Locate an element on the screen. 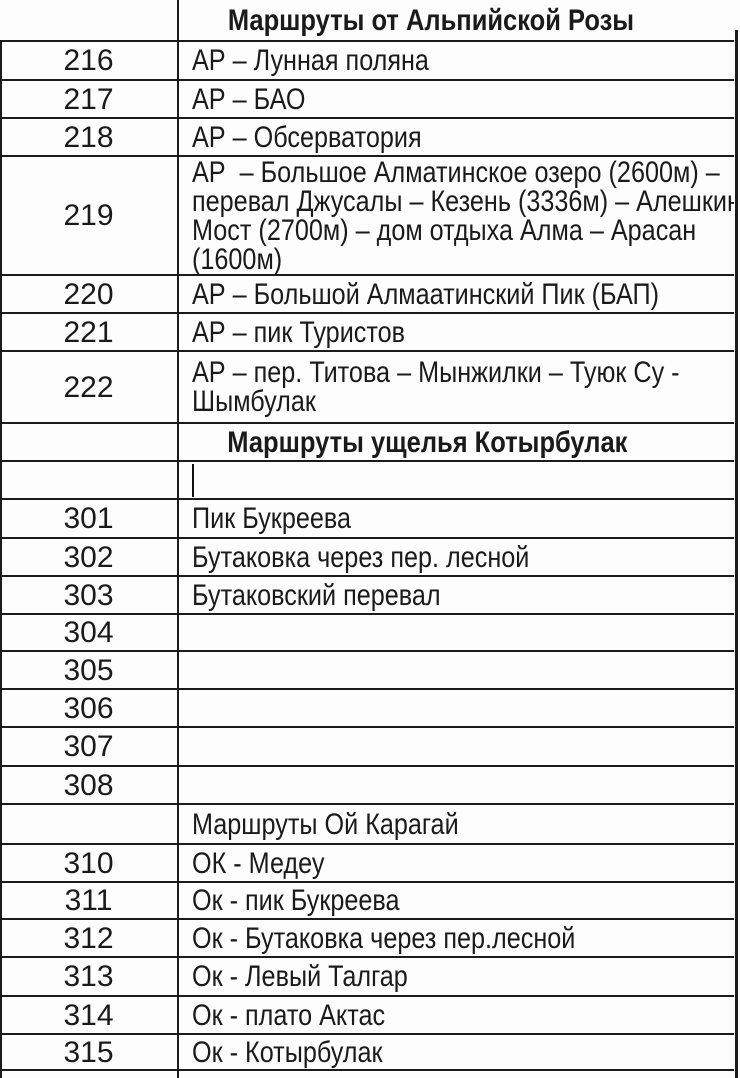  table-row: 301 Пик Букреева is located at coordinates (367, 519).